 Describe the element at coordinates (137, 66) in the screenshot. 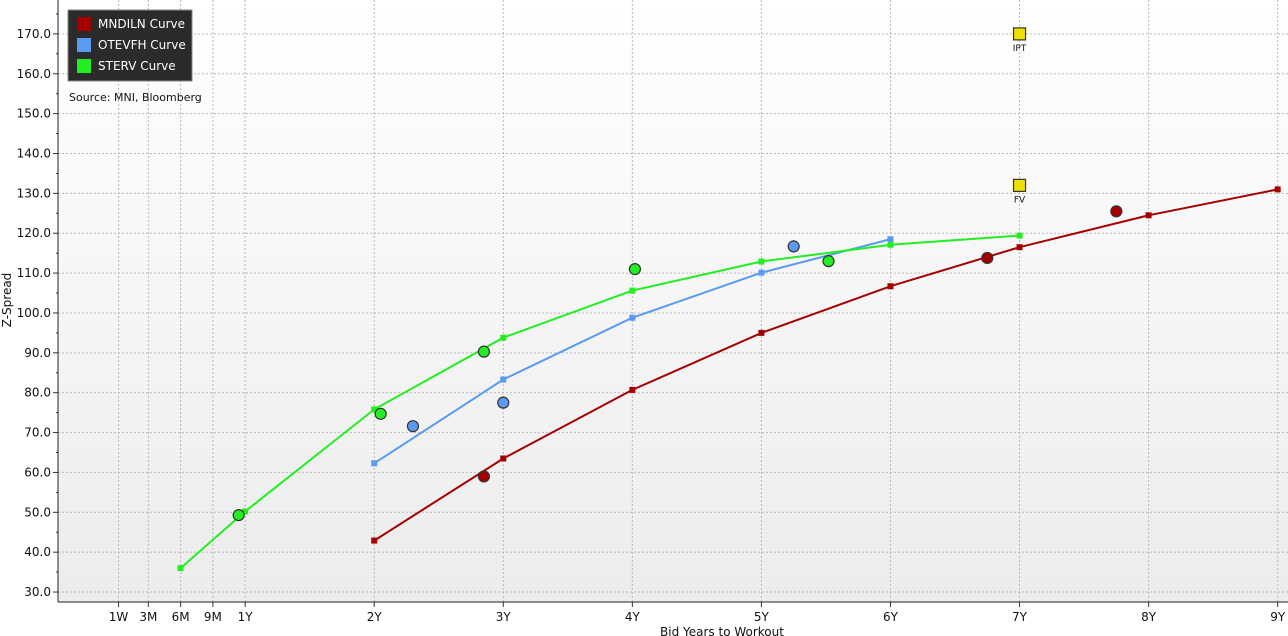

I see `legend-label: STERV Curve` at that location.